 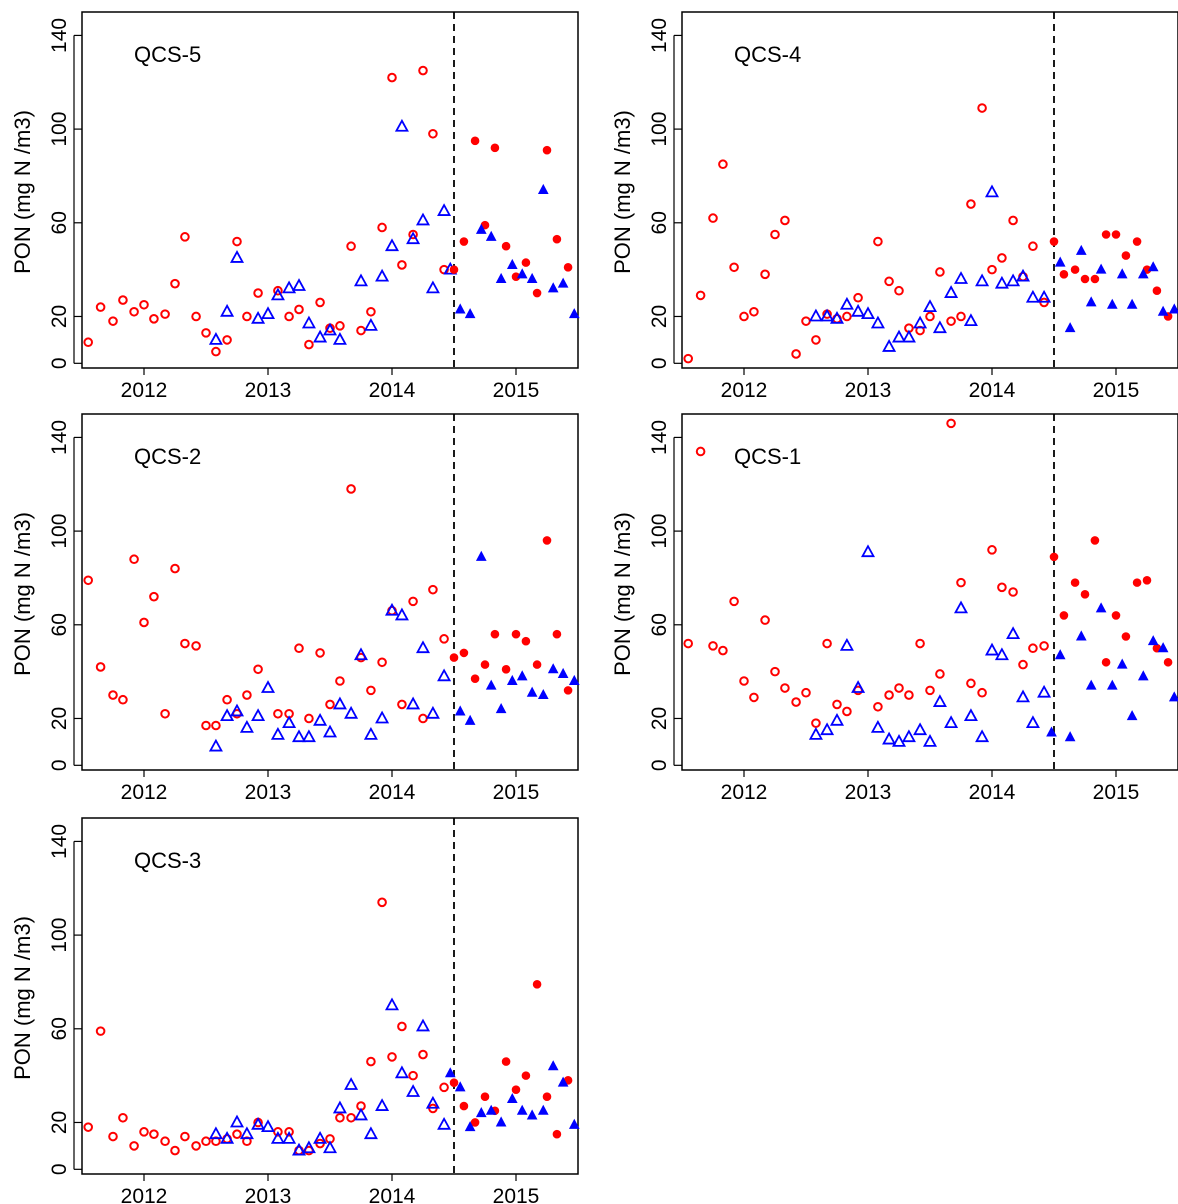 I want to click on y-tick-label: 20, so click(x=59, y=1122).